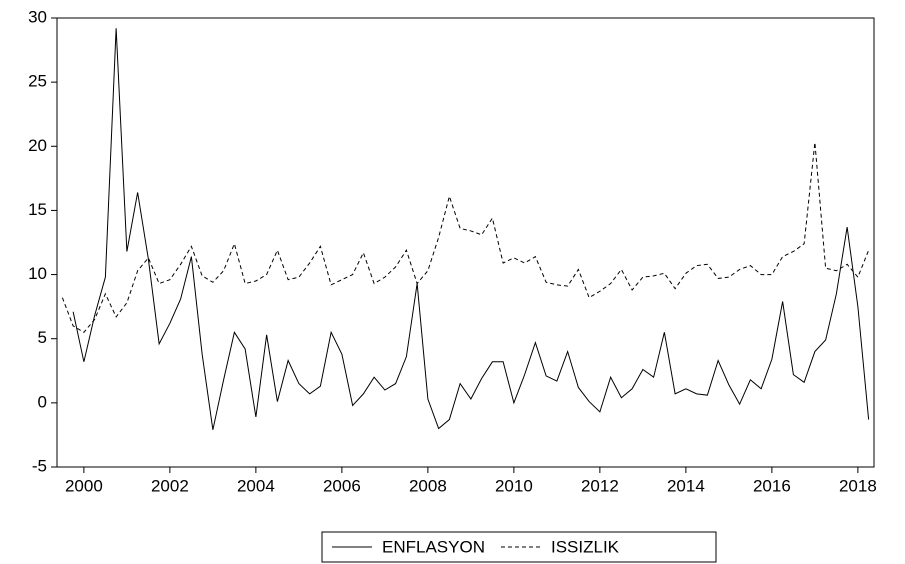  Describe the element at coordinates (858, 485) in the screenshot. I see `x-tick-label: 2018` at that location.